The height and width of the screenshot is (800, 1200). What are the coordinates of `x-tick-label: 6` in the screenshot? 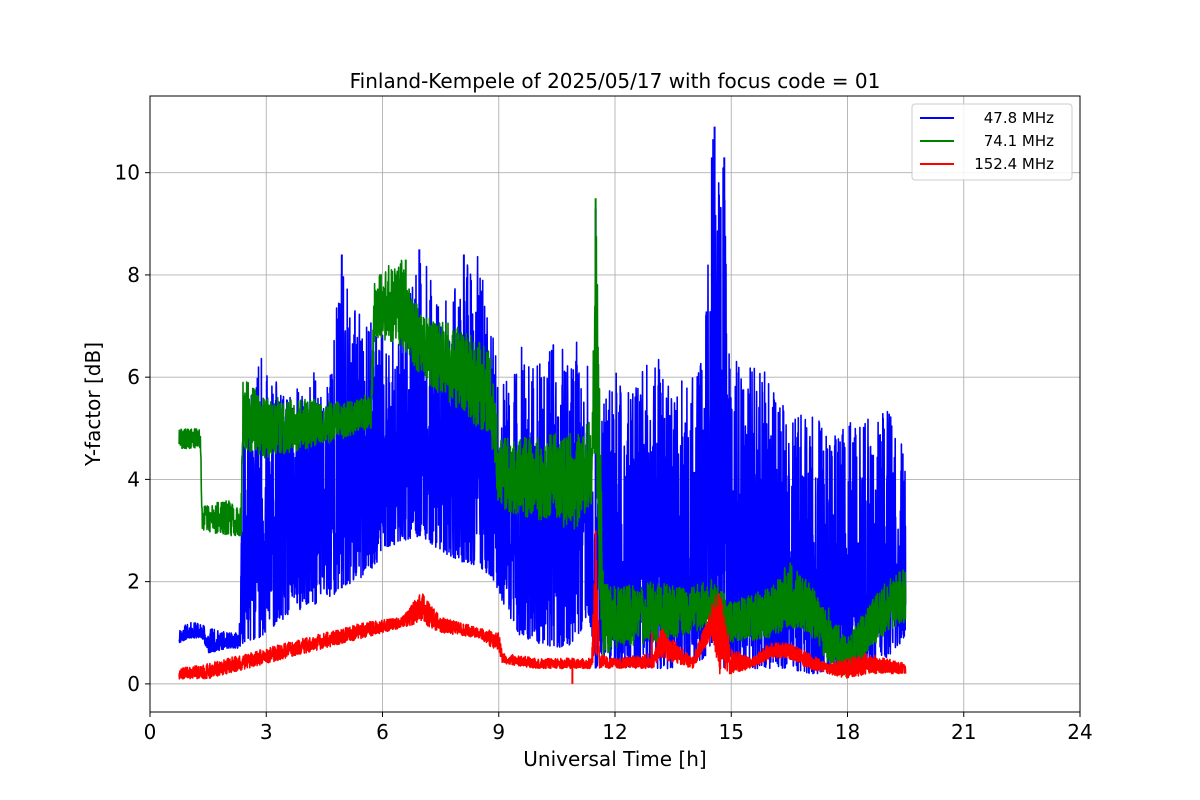 It's located at (382, 732).